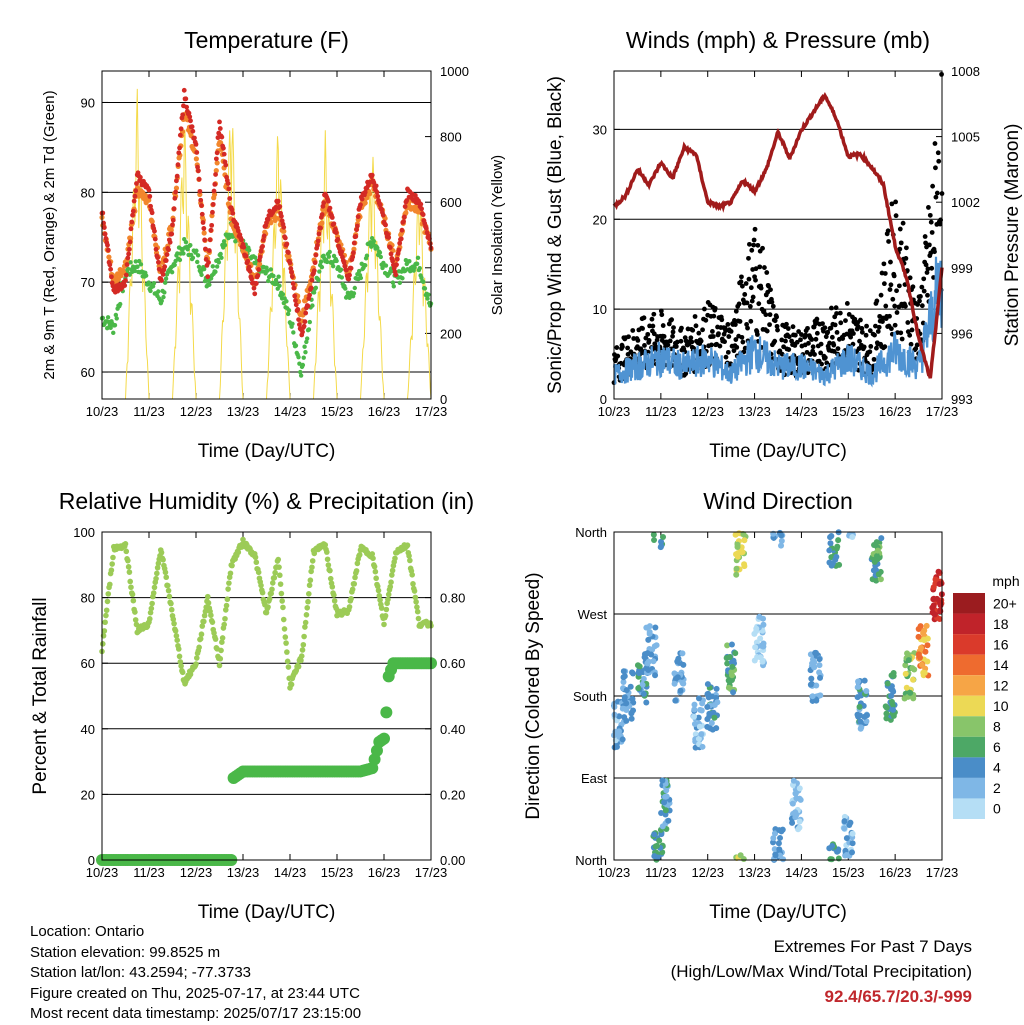  What do you see at coordinates (533, 695) in the screenshot?
I see `y-axis-title: Direction (Colored By Speed)` at bounding box center [533, 695].